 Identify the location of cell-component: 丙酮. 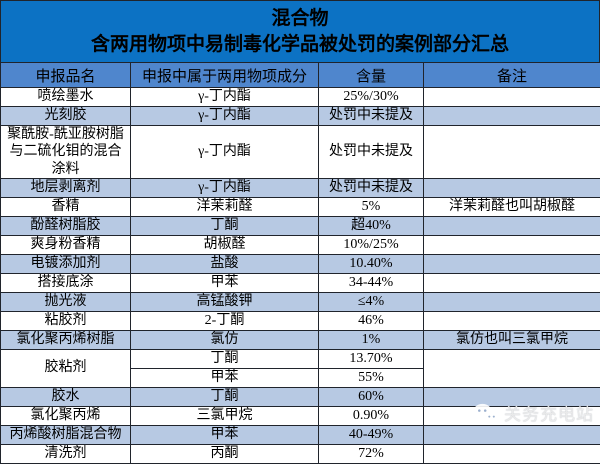
(225, 454).